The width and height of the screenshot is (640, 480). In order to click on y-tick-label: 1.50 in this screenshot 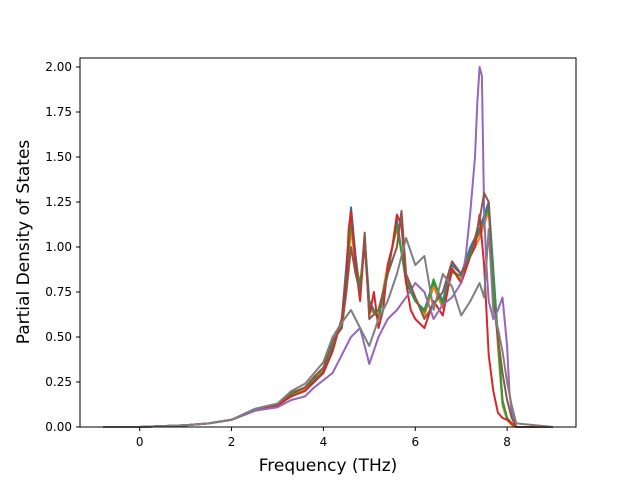, I will do `click(58, 157)`.